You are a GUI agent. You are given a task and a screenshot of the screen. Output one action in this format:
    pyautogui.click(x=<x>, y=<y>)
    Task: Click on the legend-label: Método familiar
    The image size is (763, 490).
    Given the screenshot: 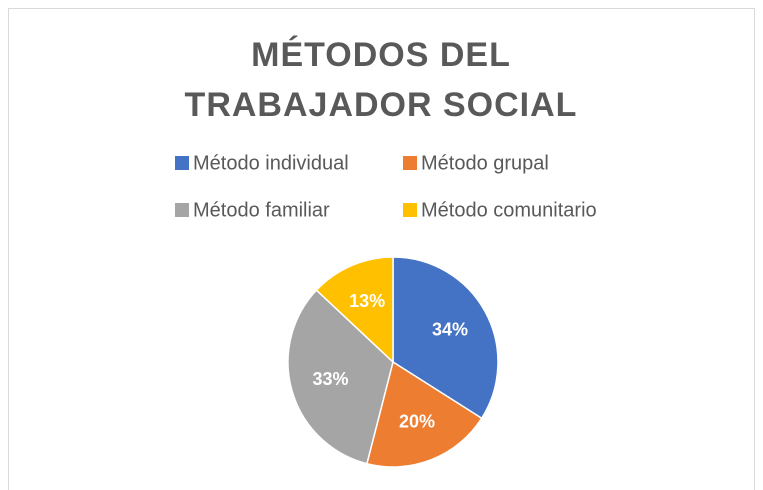 What is the action you would take?
    pyautogui.click(x=261, y=210)
    